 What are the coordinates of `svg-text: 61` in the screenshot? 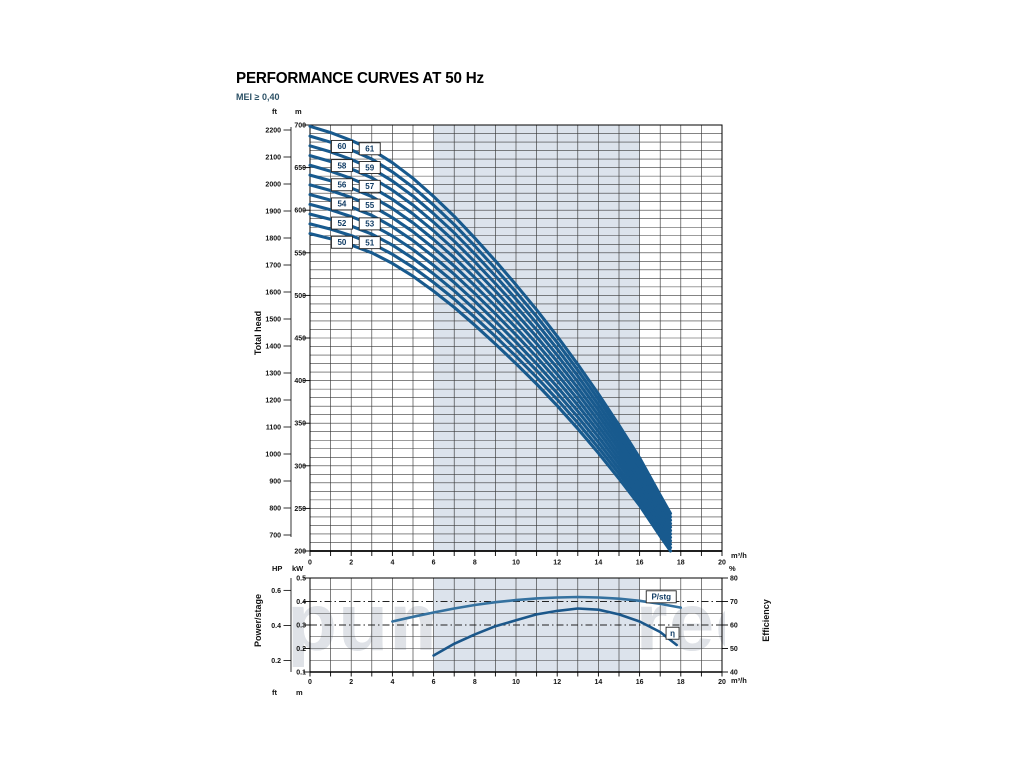 It's located at (369, 149).